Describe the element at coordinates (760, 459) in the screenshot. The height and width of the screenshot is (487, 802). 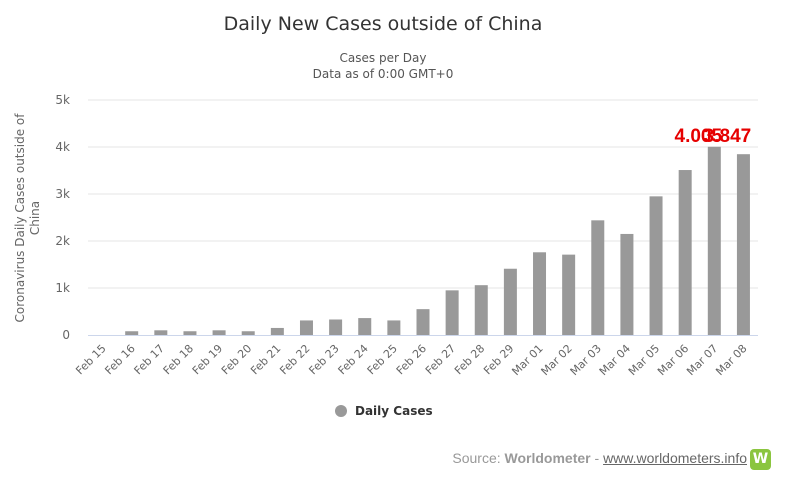
I see `worldometer-logo-icon: W` at that location.